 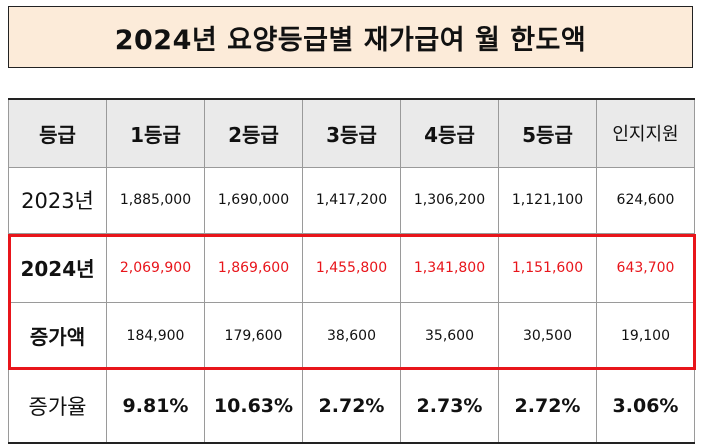 I want to click on header-cell: 5등급, so click(x=547, y=133).